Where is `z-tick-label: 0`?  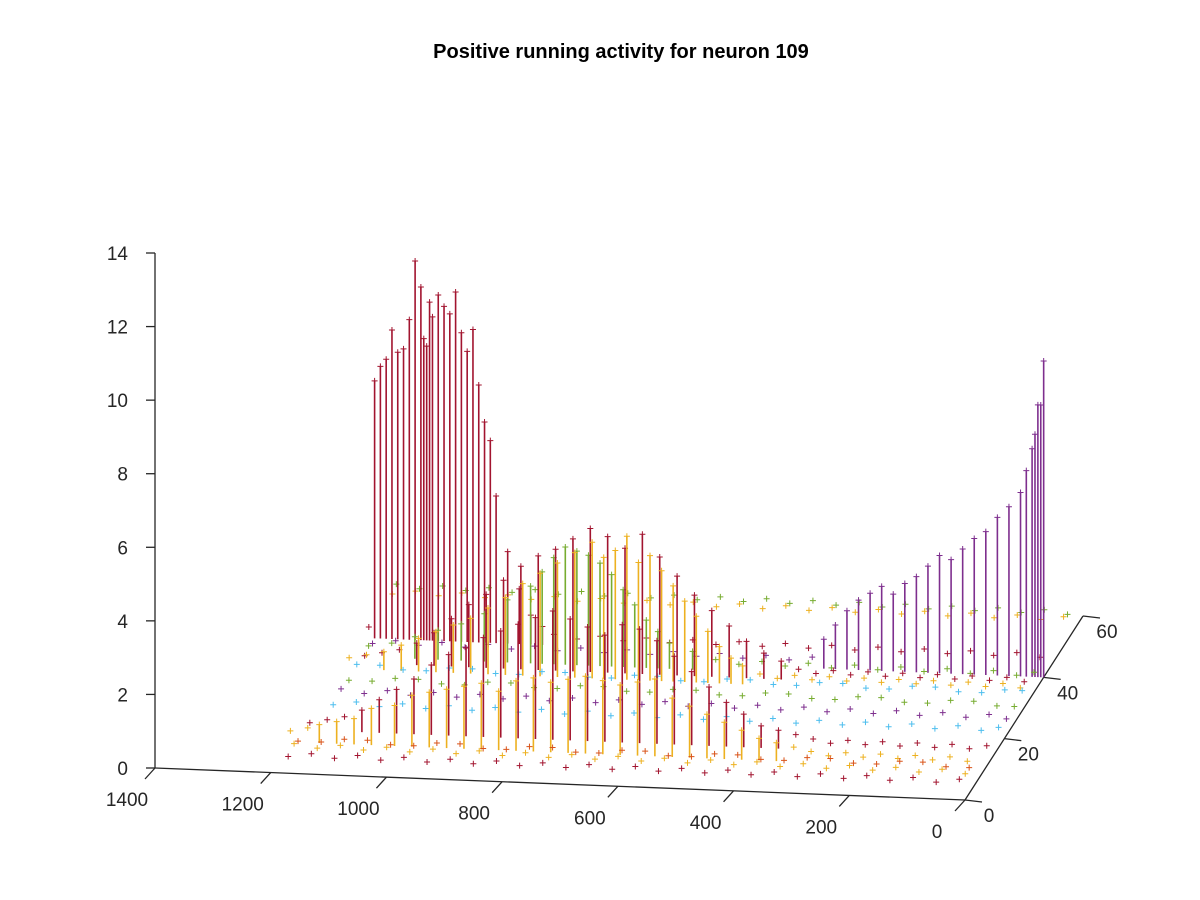
z-tick-label: 0 is located at coordinates (122, 769).